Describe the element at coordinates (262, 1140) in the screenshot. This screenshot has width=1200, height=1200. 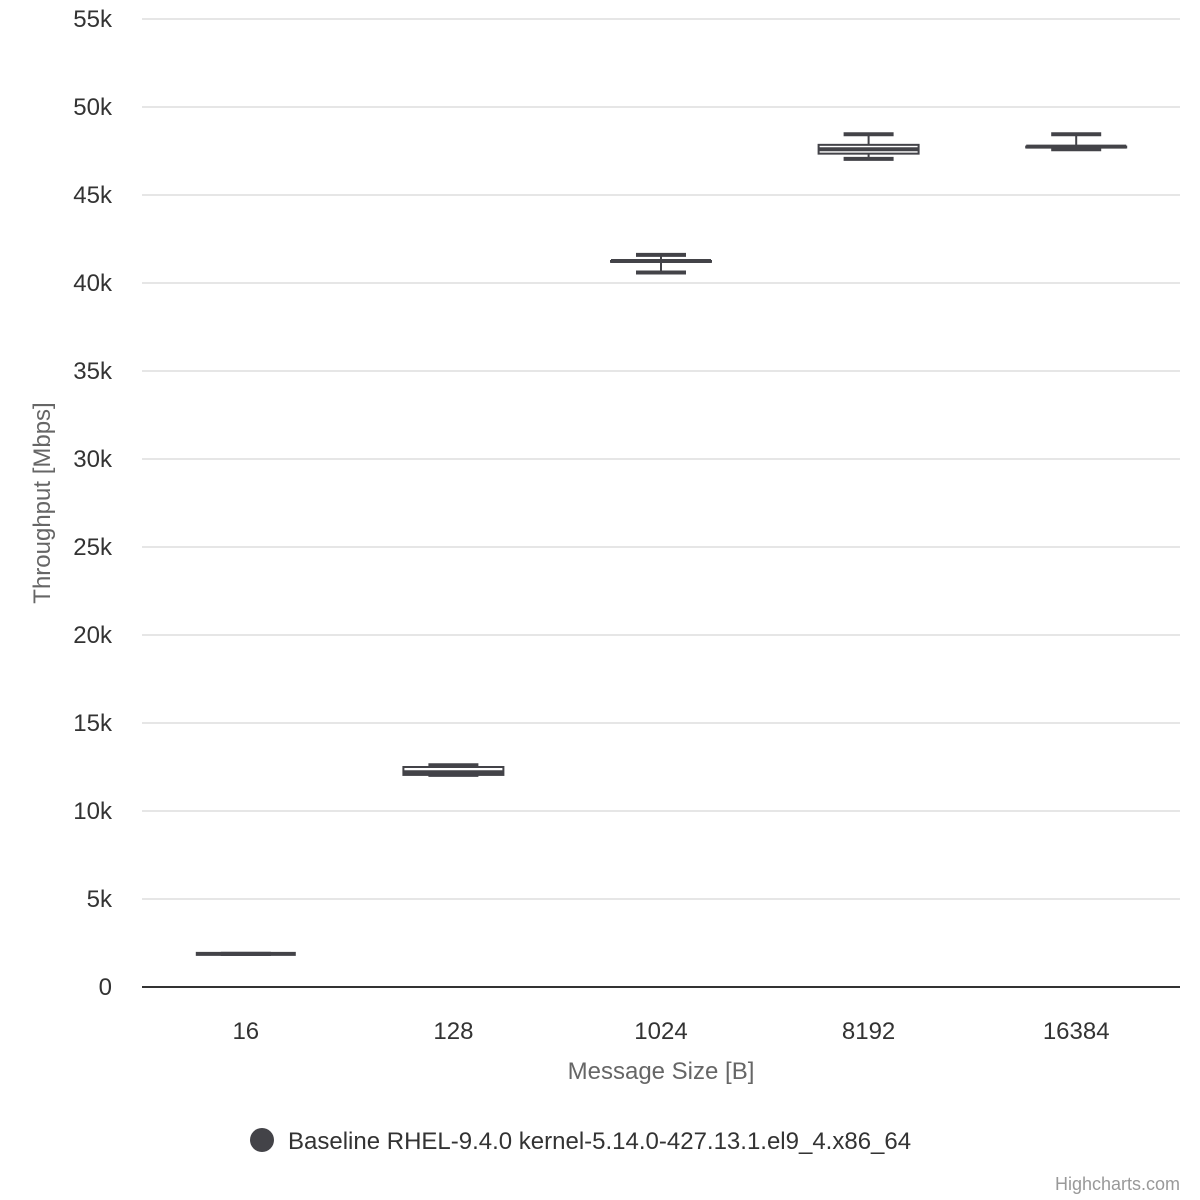
I see `legend-marker-icon` at that location.